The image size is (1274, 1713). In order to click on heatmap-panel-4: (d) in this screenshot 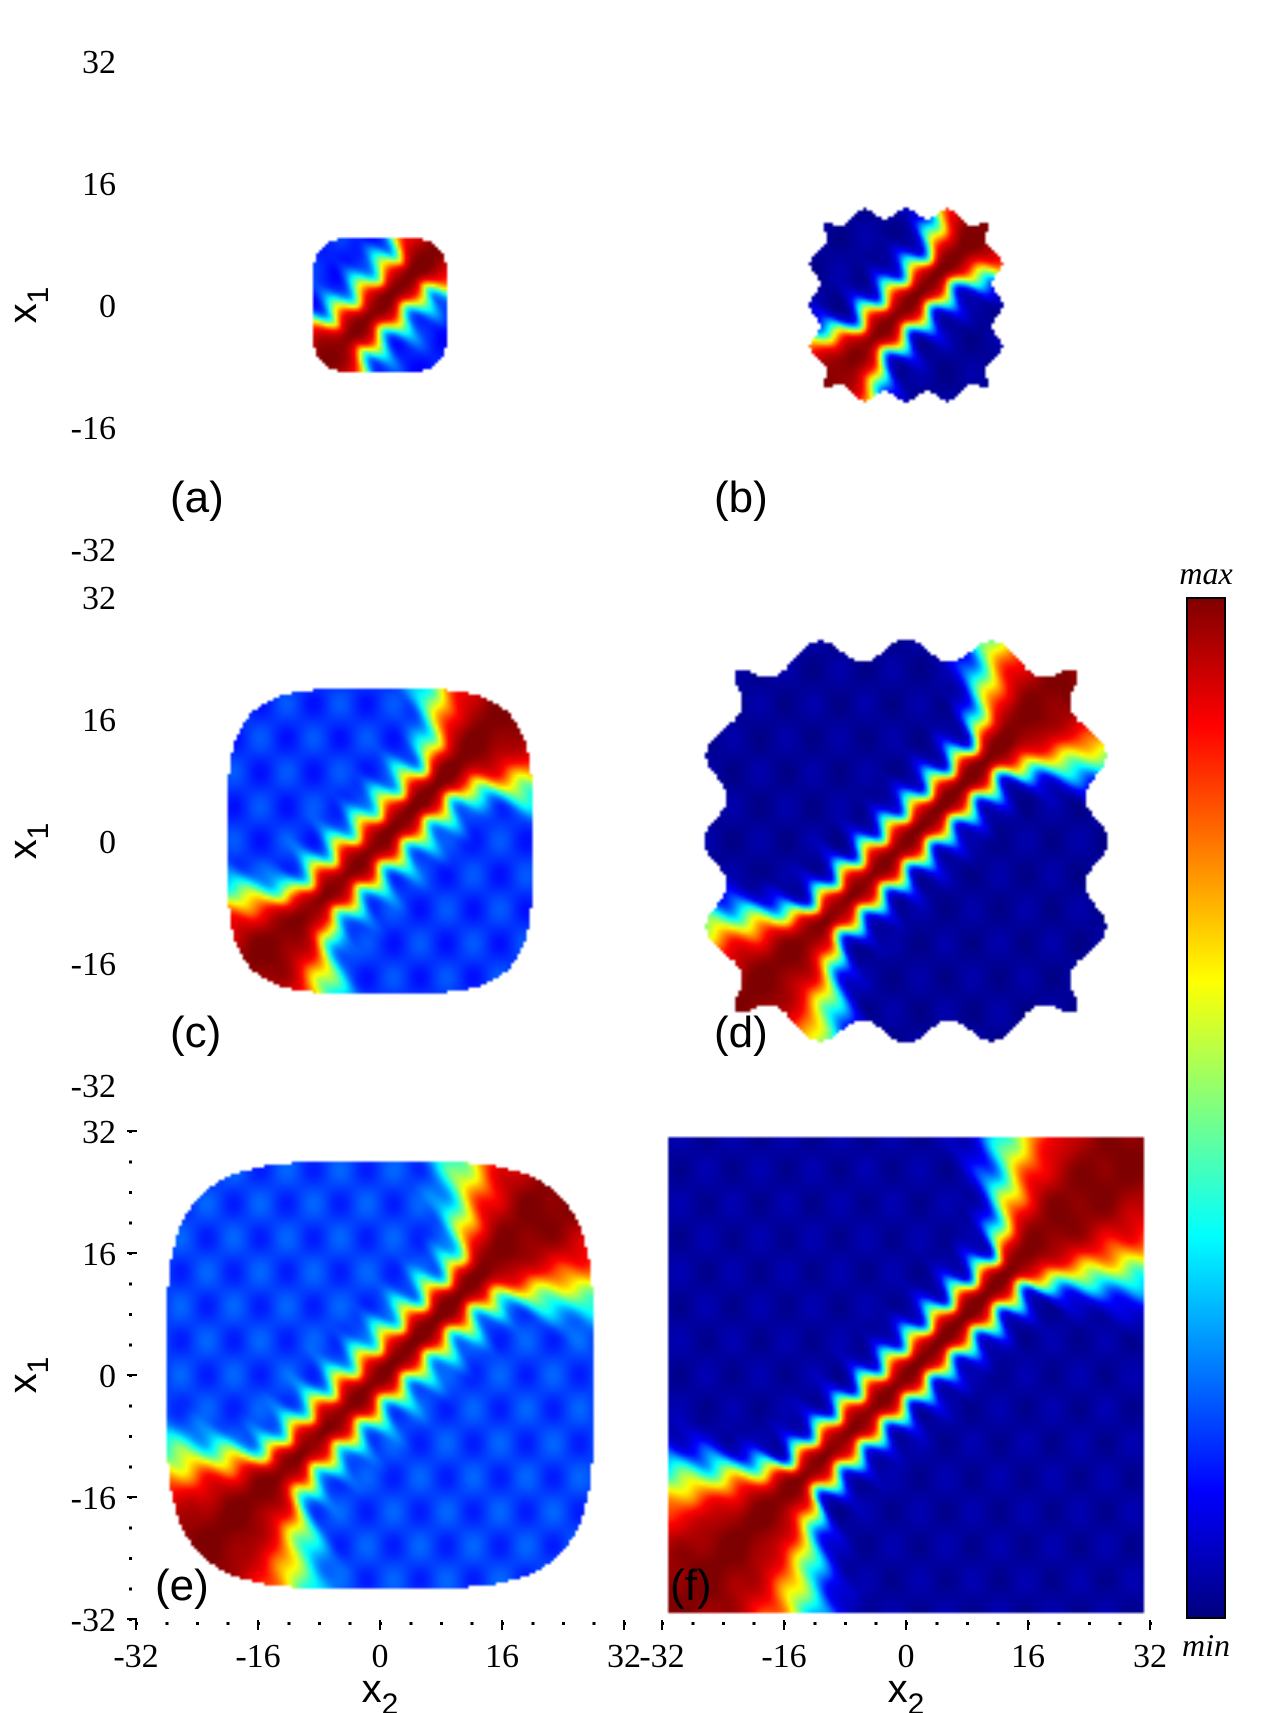, I will do `click(906, 841)`.